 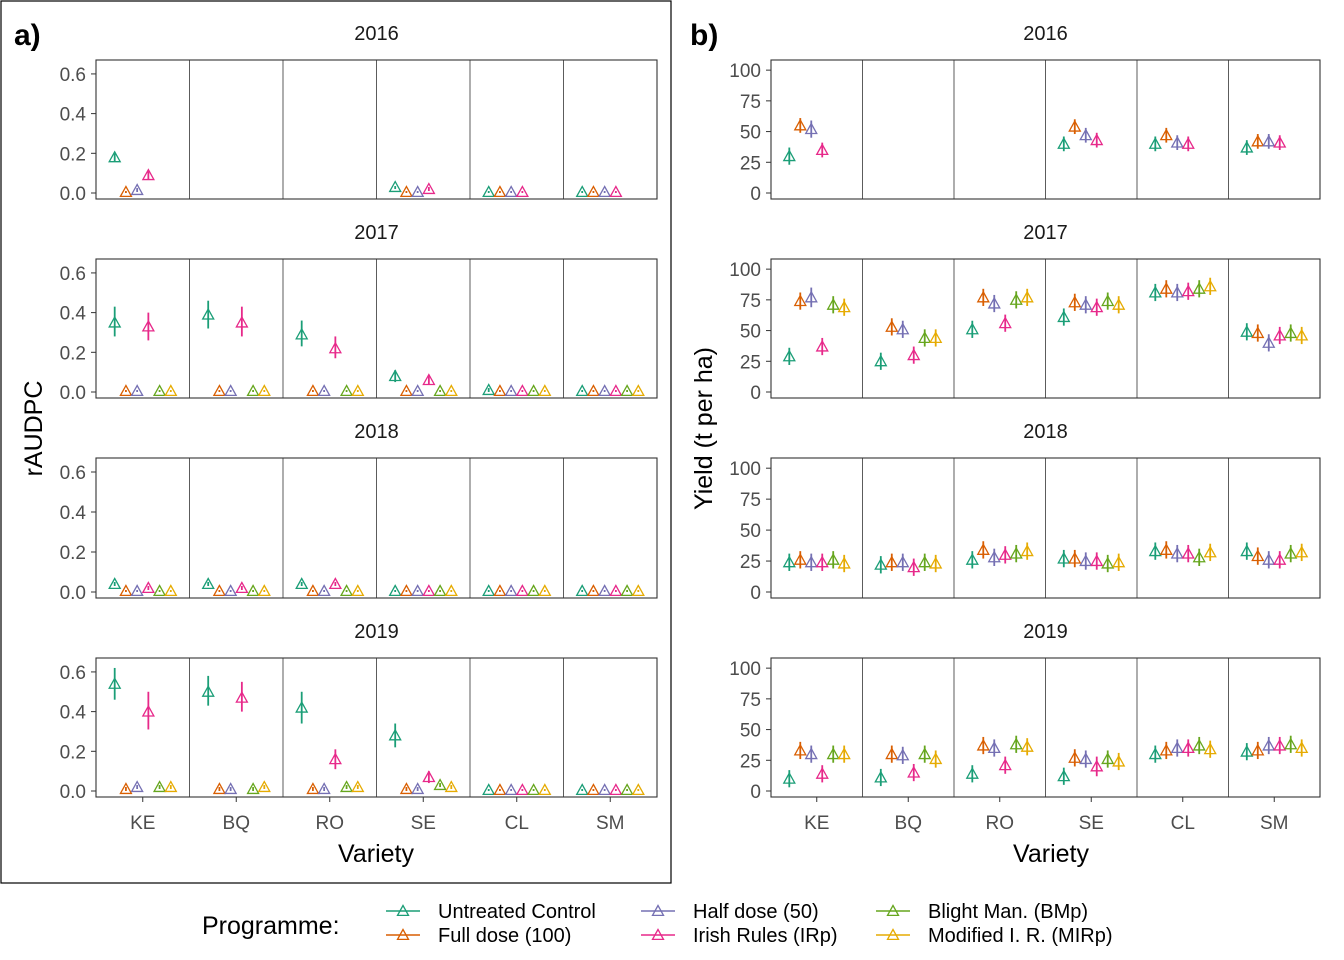 I want to click on legend-item-label: Full dose (100), so click(x=504, y=936).